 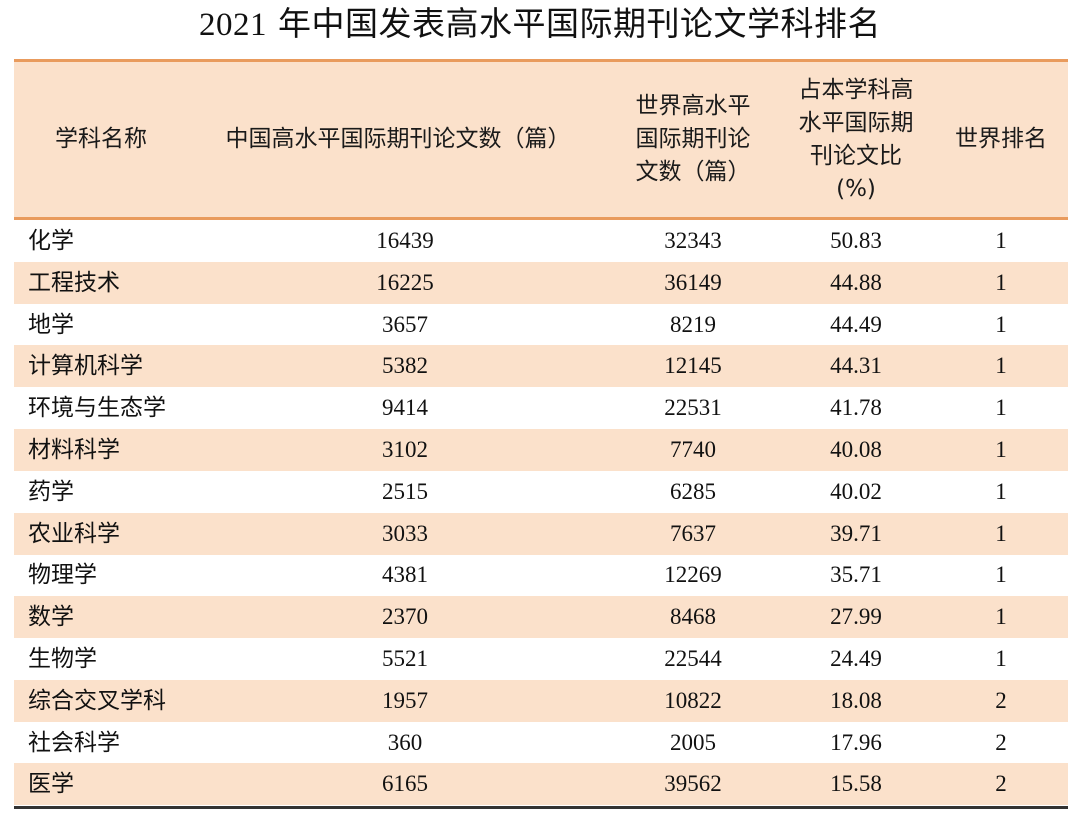 What do you see at coordinates (856, 324) in the screenshot?
I see `cell-share: 44.49` at bounding box center [856, 324].